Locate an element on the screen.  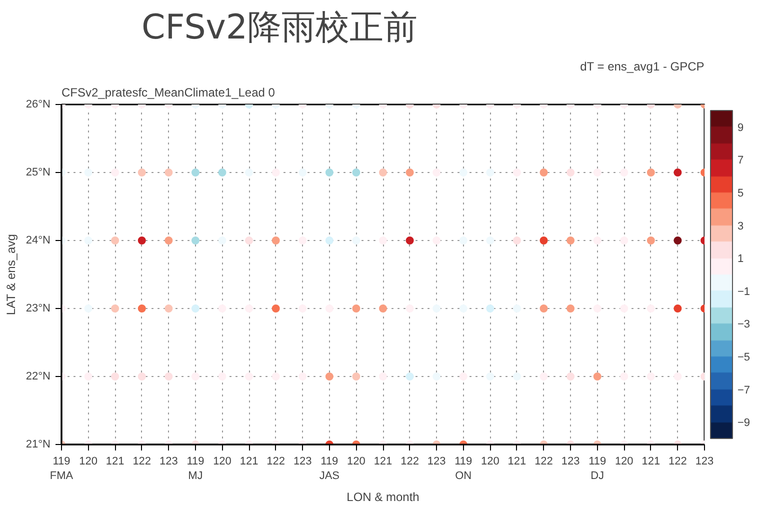
chart-subtitle: CFSv2_pratesfc_MeanClimate1_Lead 0 is located at coordinates (169, 93).